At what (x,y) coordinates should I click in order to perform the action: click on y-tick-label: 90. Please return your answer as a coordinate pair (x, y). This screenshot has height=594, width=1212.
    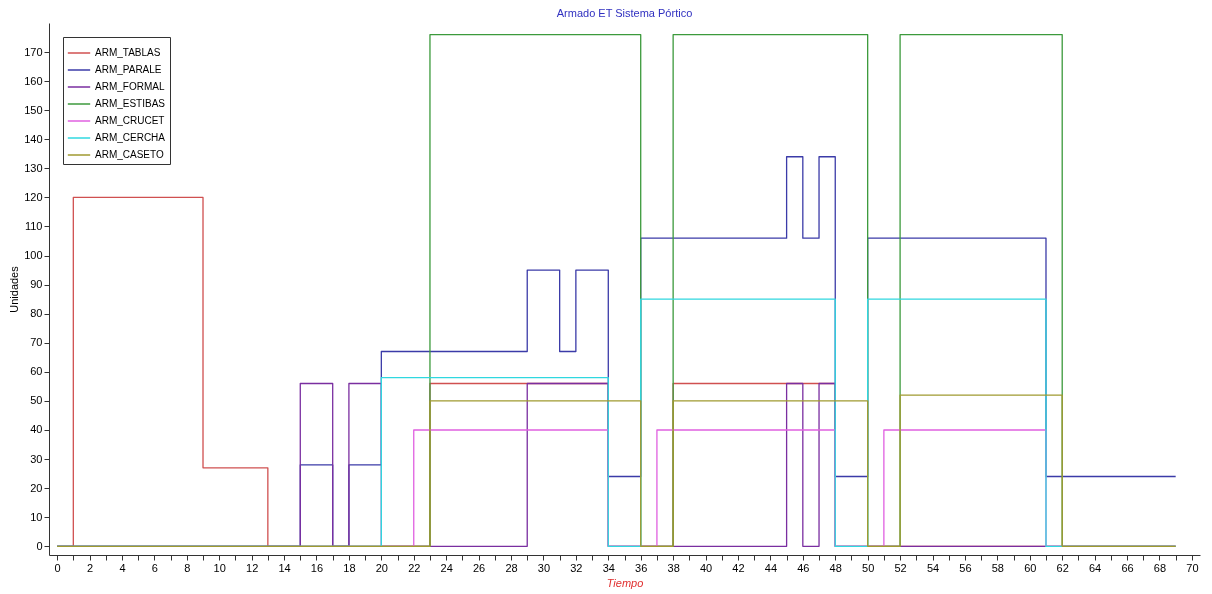
    Looking at the image, I should click on (36, 284).